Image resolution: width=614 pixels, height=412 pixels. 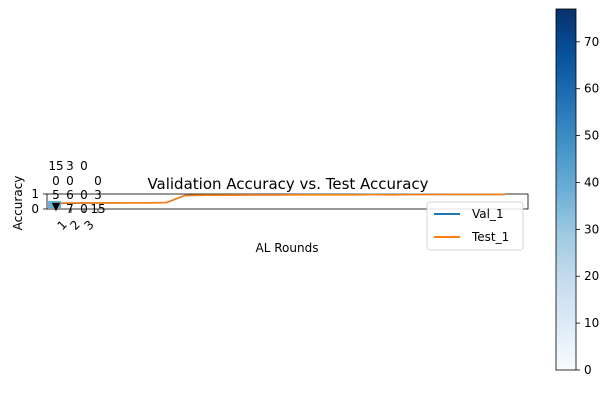 I want to click on y-tick-label: 1, so click(x=35, y=194).